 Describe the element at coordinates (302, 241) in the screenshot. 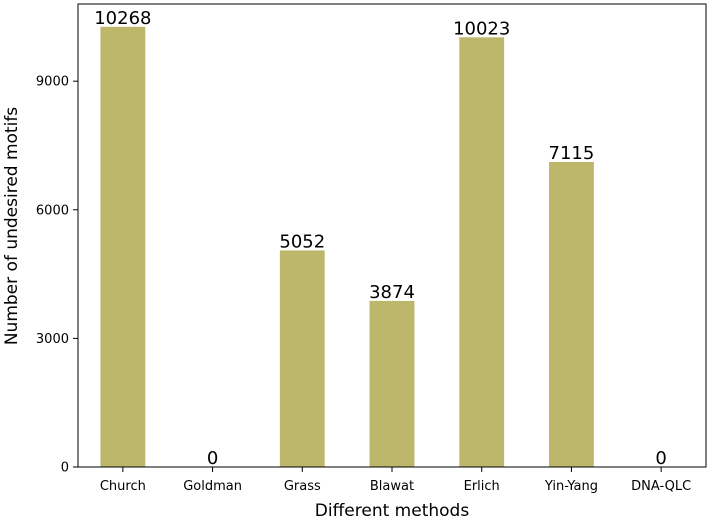

I see `bar-value-label: 5052` at that location.